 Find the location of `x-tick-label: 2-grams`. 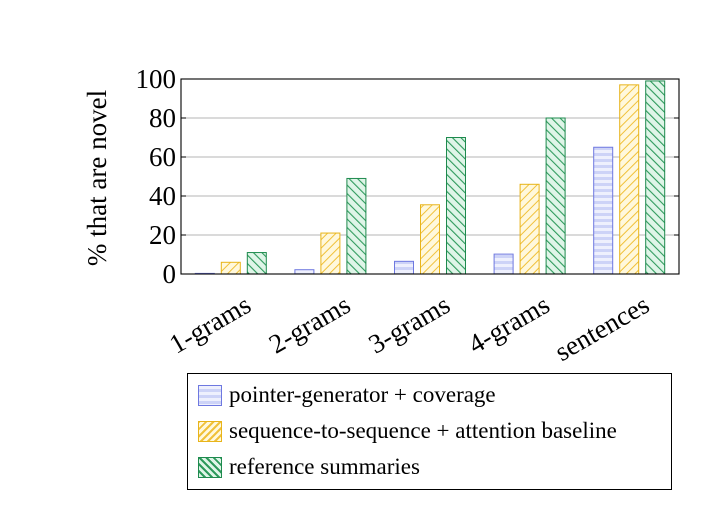

x-tick-label: 2-grams is located at coordinates (310, 324).